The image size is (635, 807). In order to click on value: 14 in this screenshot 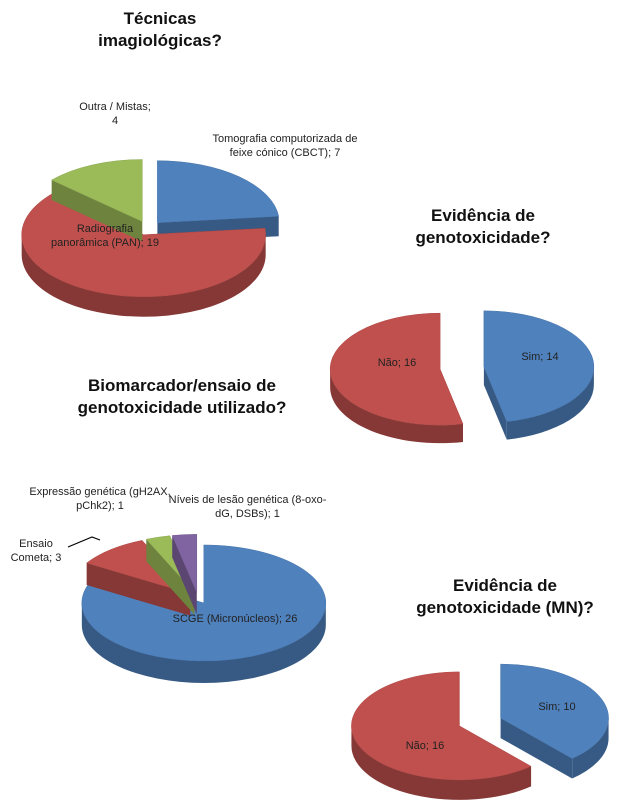, I will do `click(552, 357)`.